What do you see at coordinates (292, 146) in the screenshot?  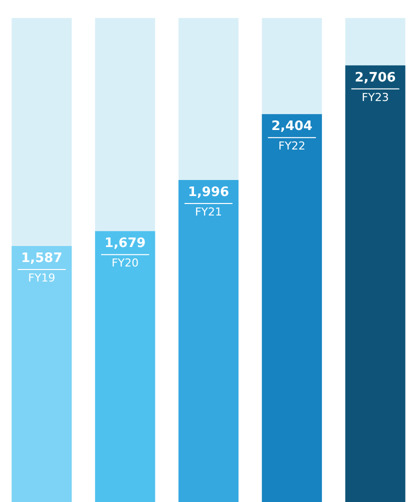 I see `x-tick-label: FY22` at bounding box center [292, 146].